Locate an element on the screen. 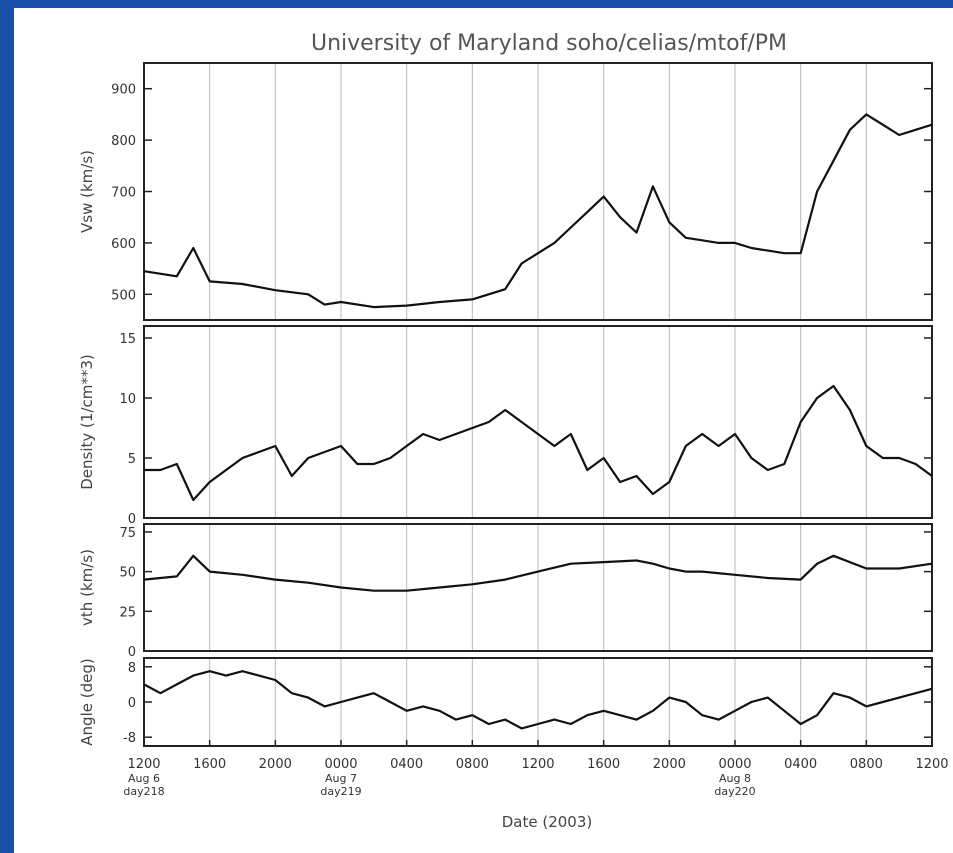 This screenshot has height=853, width=953. xtick-label-1: 1600 is located at coordinates (209, 764).